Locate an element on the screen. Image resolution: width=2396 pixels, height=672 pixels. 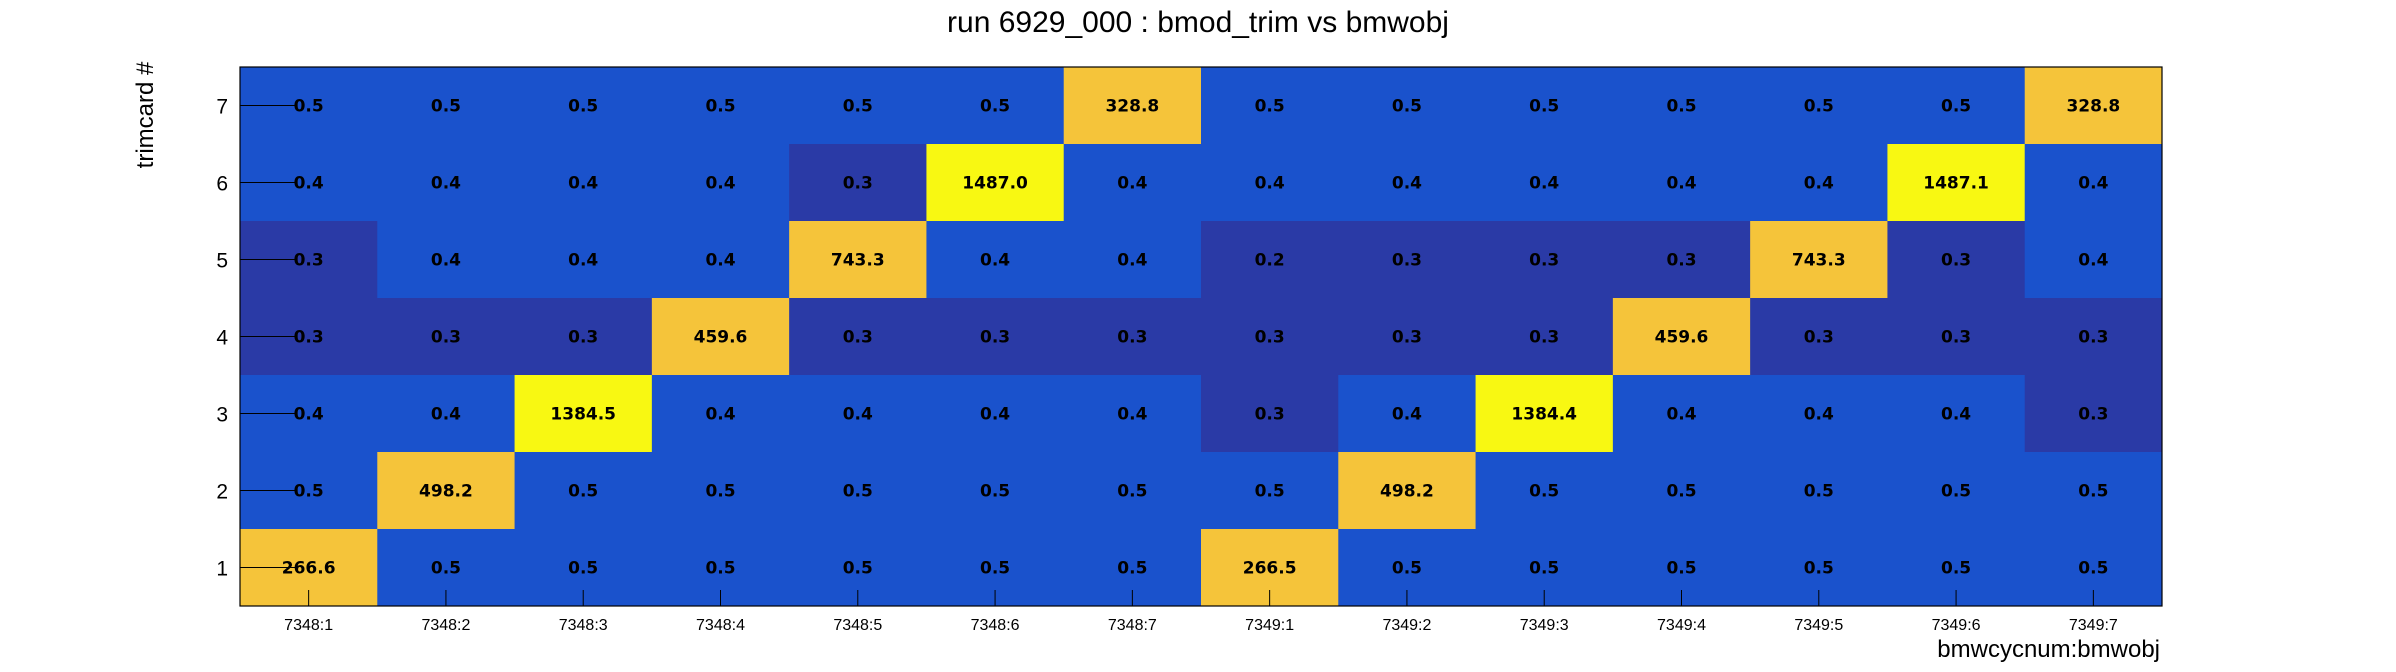
y-tick-label: 3 is located at coordinates (222, 415).